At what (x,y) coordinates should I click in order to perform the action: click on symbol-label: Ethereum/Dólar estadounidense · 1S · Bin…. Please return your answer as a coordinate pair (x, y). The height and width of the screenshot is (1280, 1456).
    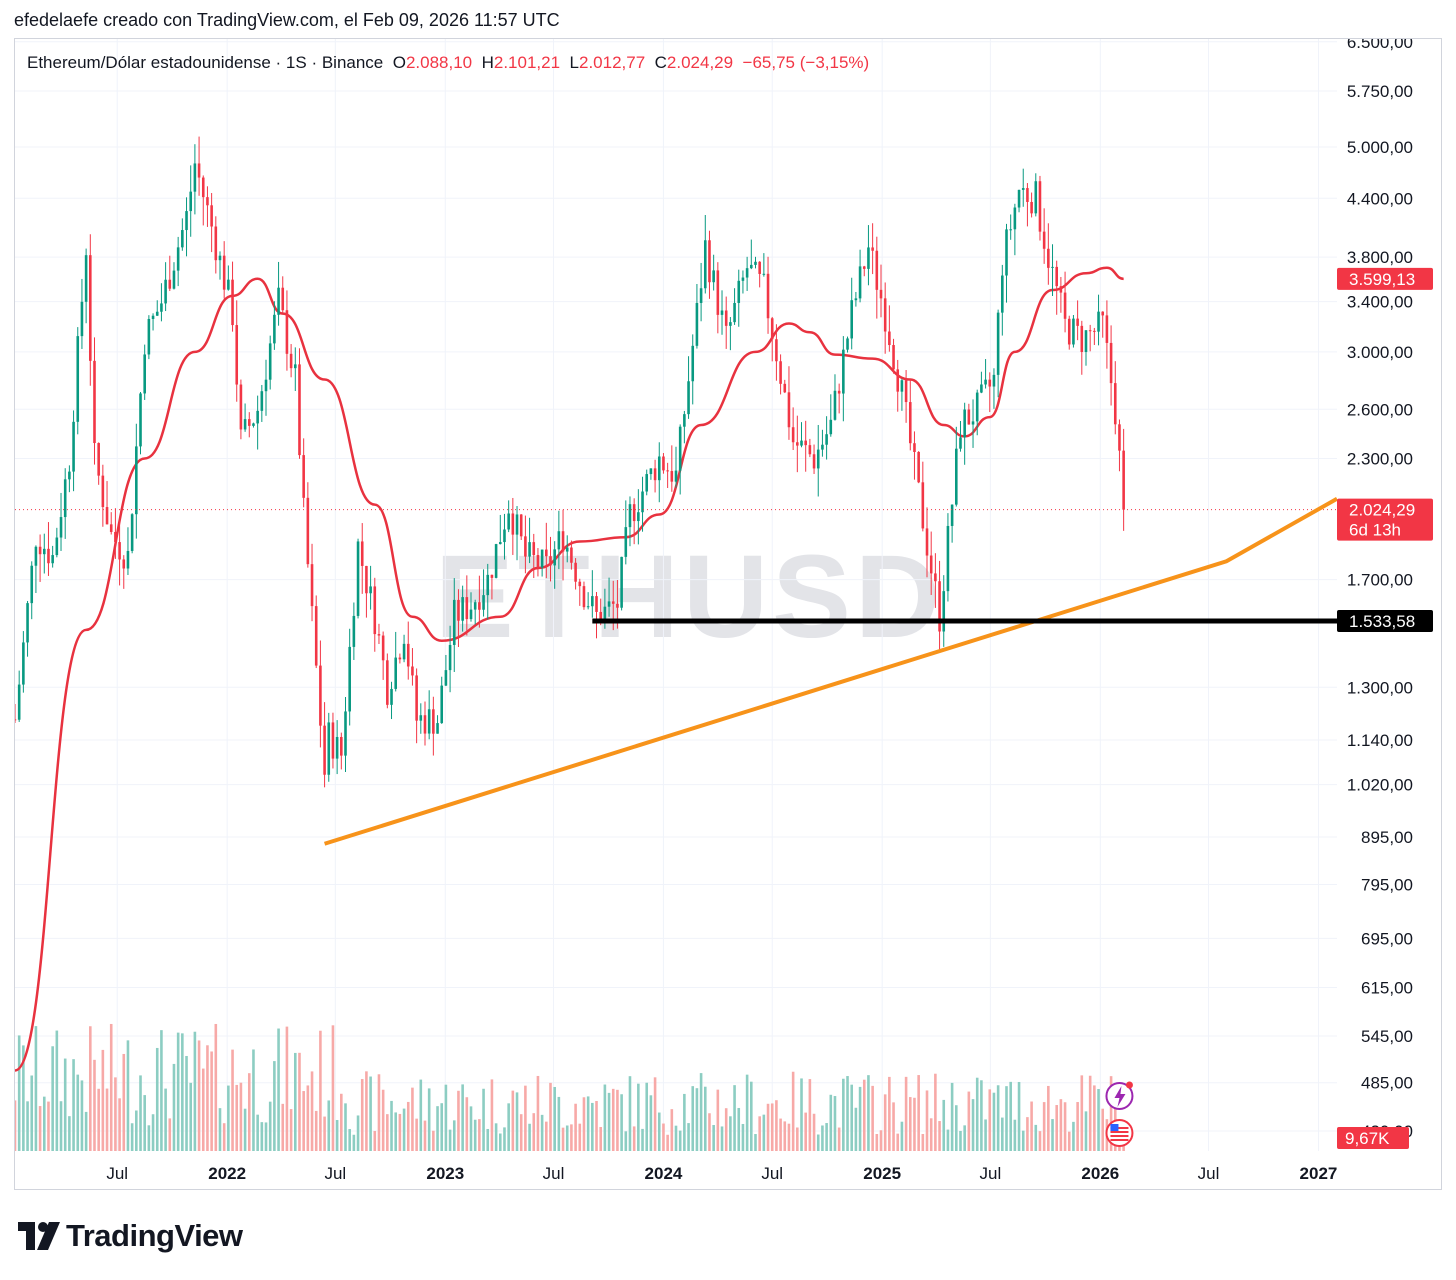
    Looking at the image, I should click on (205, 62).